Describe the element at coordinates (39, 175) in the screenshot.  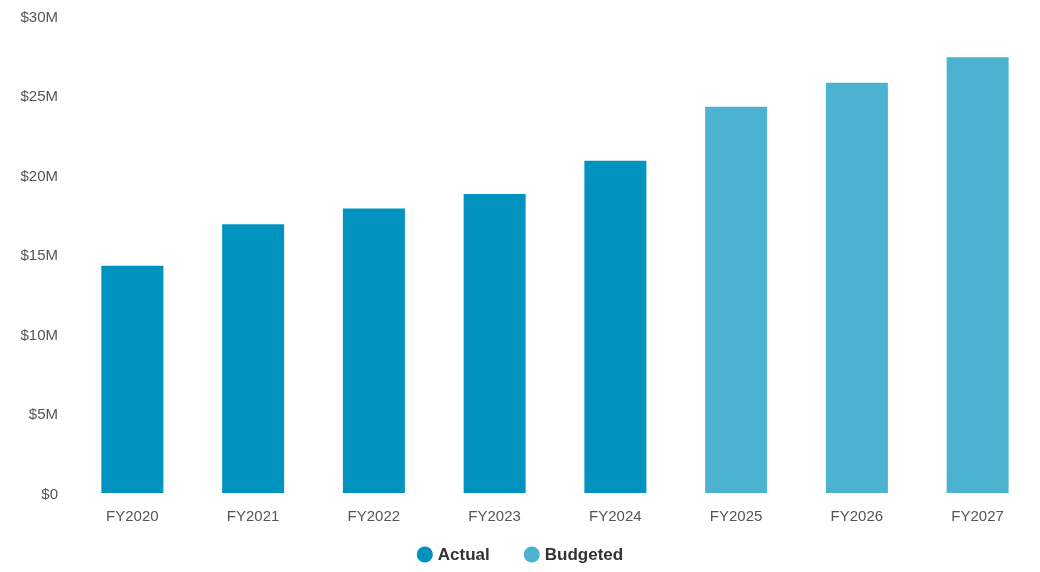
I see `y-tick-label: $20M` at that location.